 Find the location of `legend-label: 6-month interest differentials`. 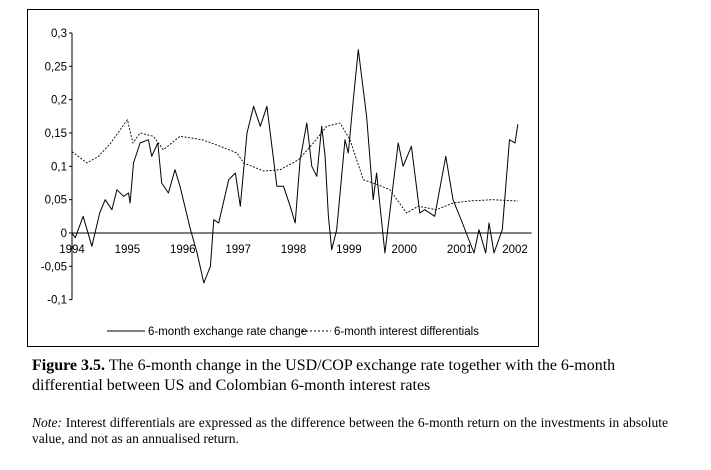

legend-label: 6-month interest differentials is located at coordinates (406, 332).